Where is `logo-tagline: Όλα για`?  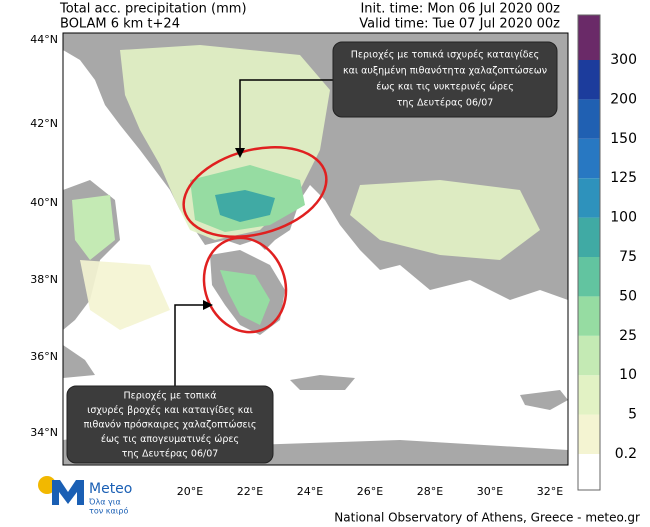 logo-tagline: Όλα για is located at coordinates (104, 502).